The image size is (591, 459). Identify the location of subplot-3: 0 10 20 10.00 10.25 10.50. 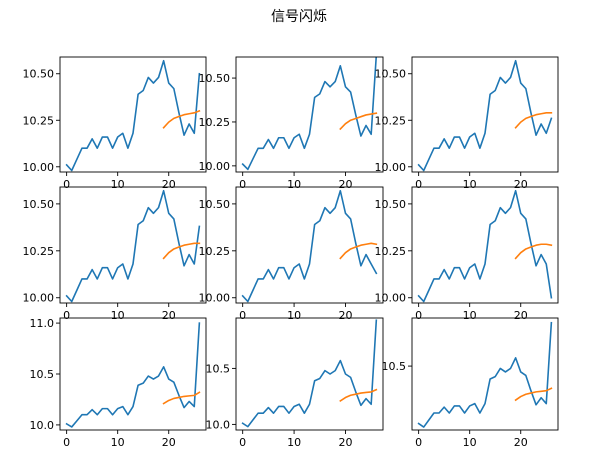
(467, 123).